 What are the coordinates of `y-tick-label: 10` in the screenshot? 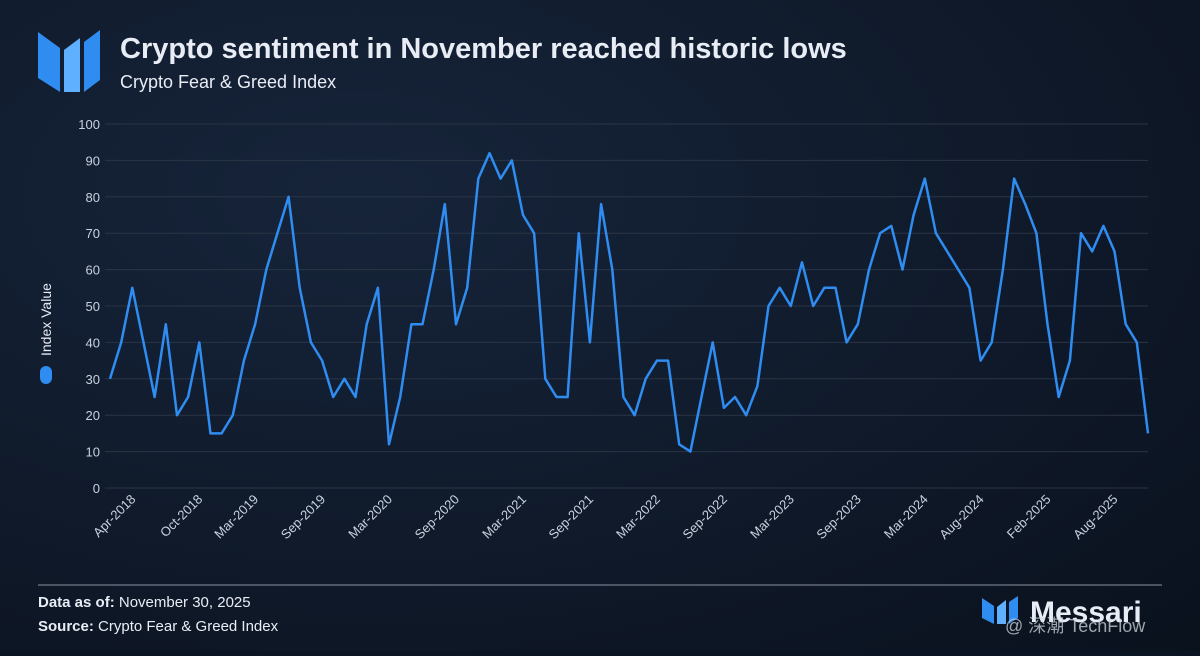 It's located at (93, 452).